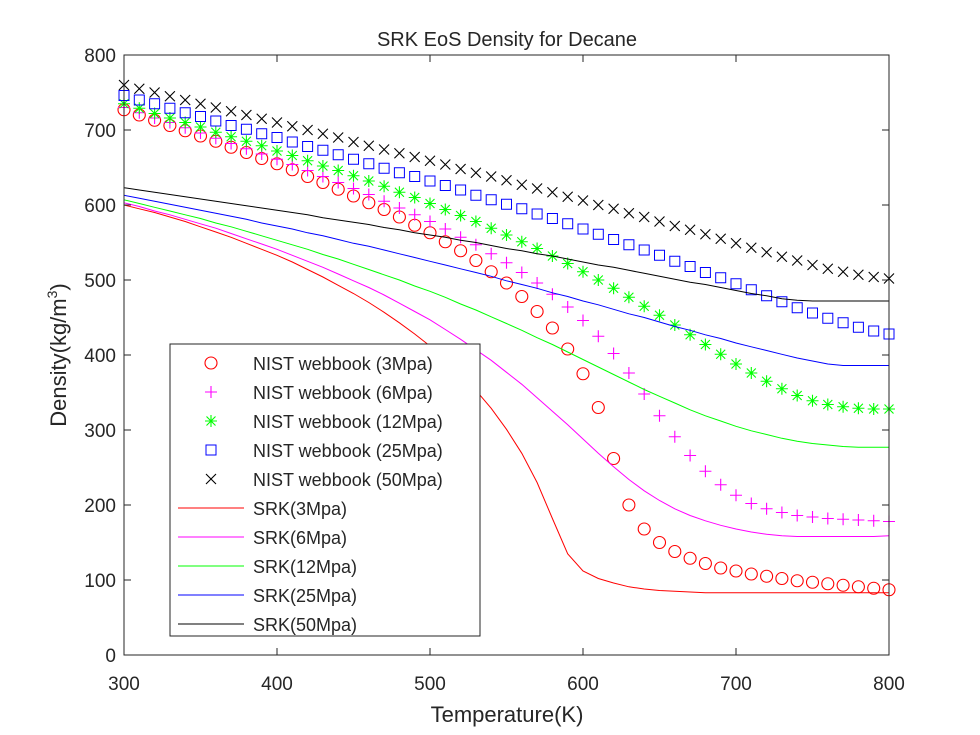 The height and width of the screenshot is (735, 980). Describe the element at coordinates (110, 656) in the screenshot. I see `y-tick-label: 0` at that location.